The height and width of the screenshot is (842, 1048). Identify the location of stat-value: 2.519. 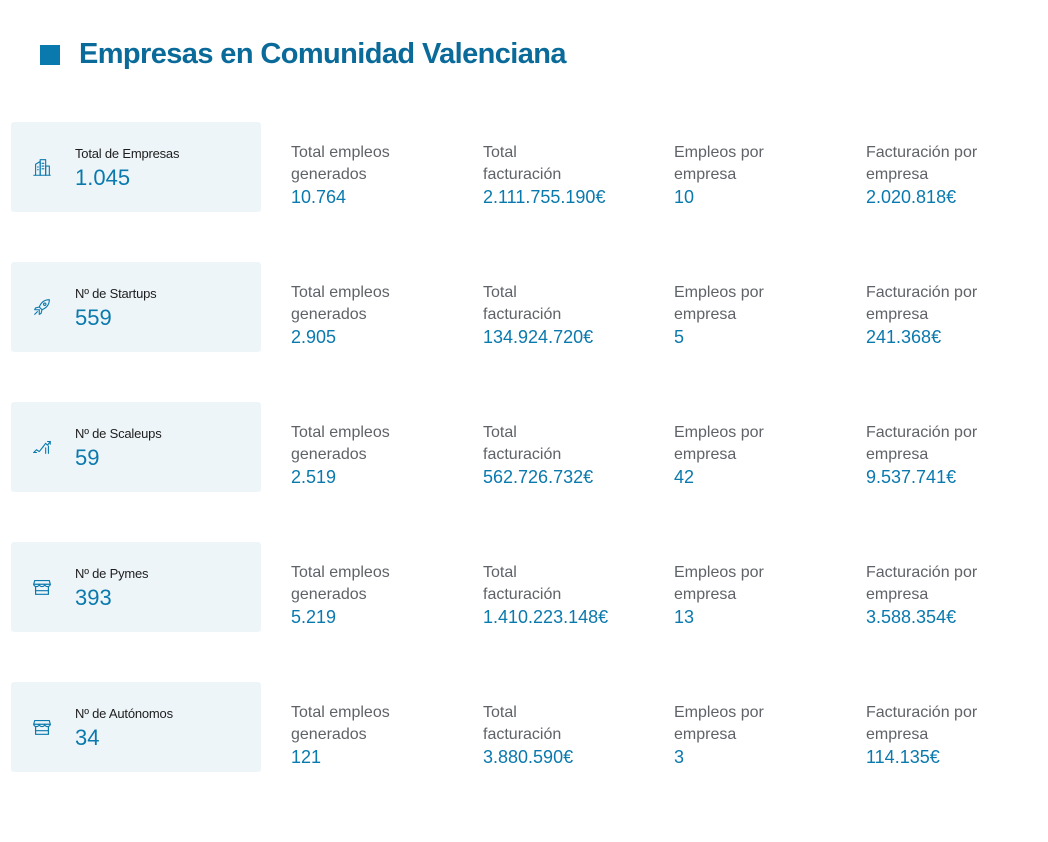
(314, 477).